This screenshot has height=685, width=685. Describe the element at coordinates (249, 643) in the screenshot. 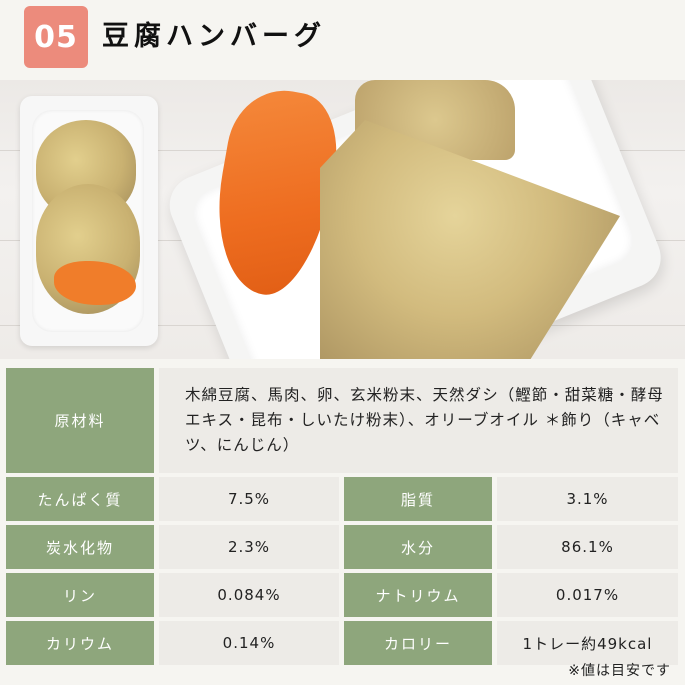

I see `potassium-value: 0.14%` at that location.